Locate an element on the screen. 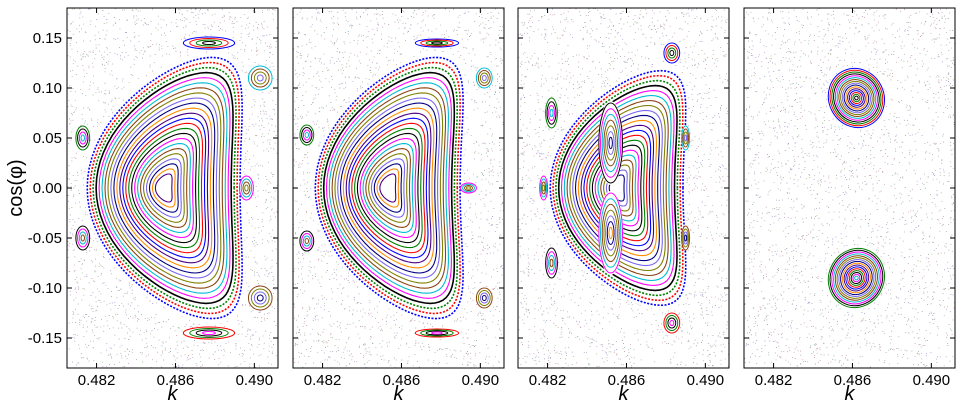  y-tick-label: 0.00 is located at coordinates (47, 188).